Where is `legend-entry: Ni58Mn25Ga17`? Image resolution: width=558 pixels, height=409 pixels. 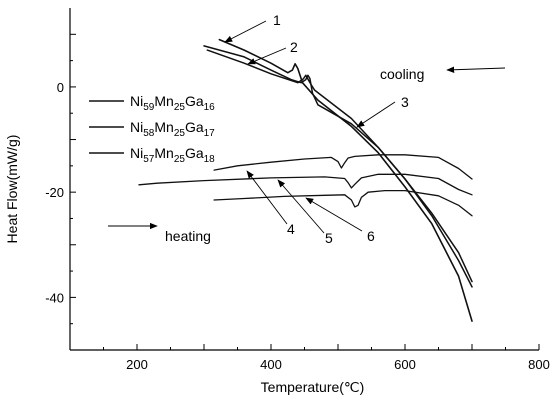 legend-entry: Ni58Mn25Ga17 is located at coordinates (172, 129).